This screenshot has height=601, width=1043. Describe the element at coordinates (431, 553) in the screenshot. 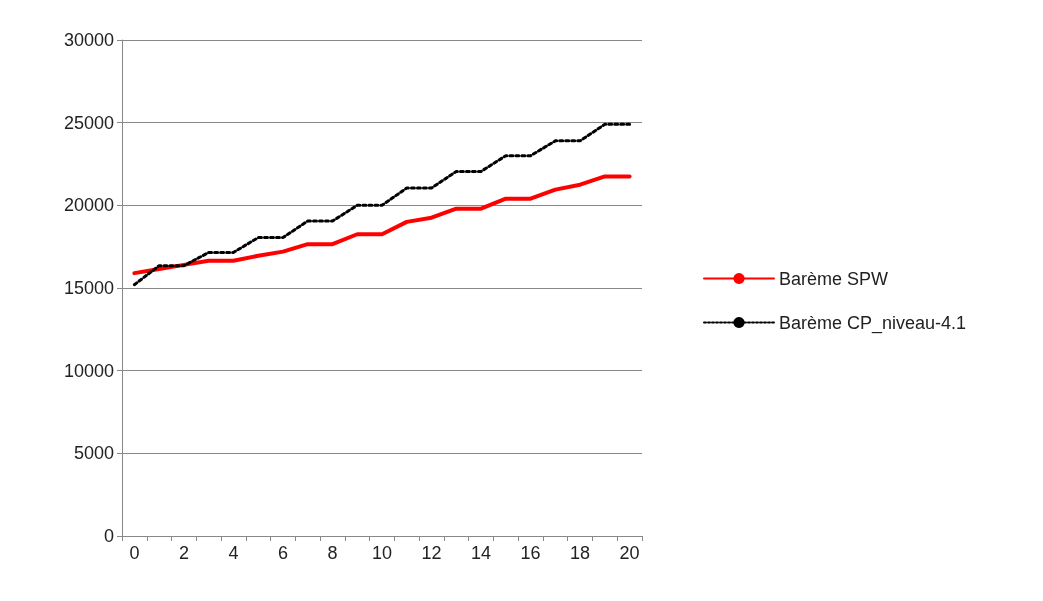

I see `x-tick-label: 12` at that location.